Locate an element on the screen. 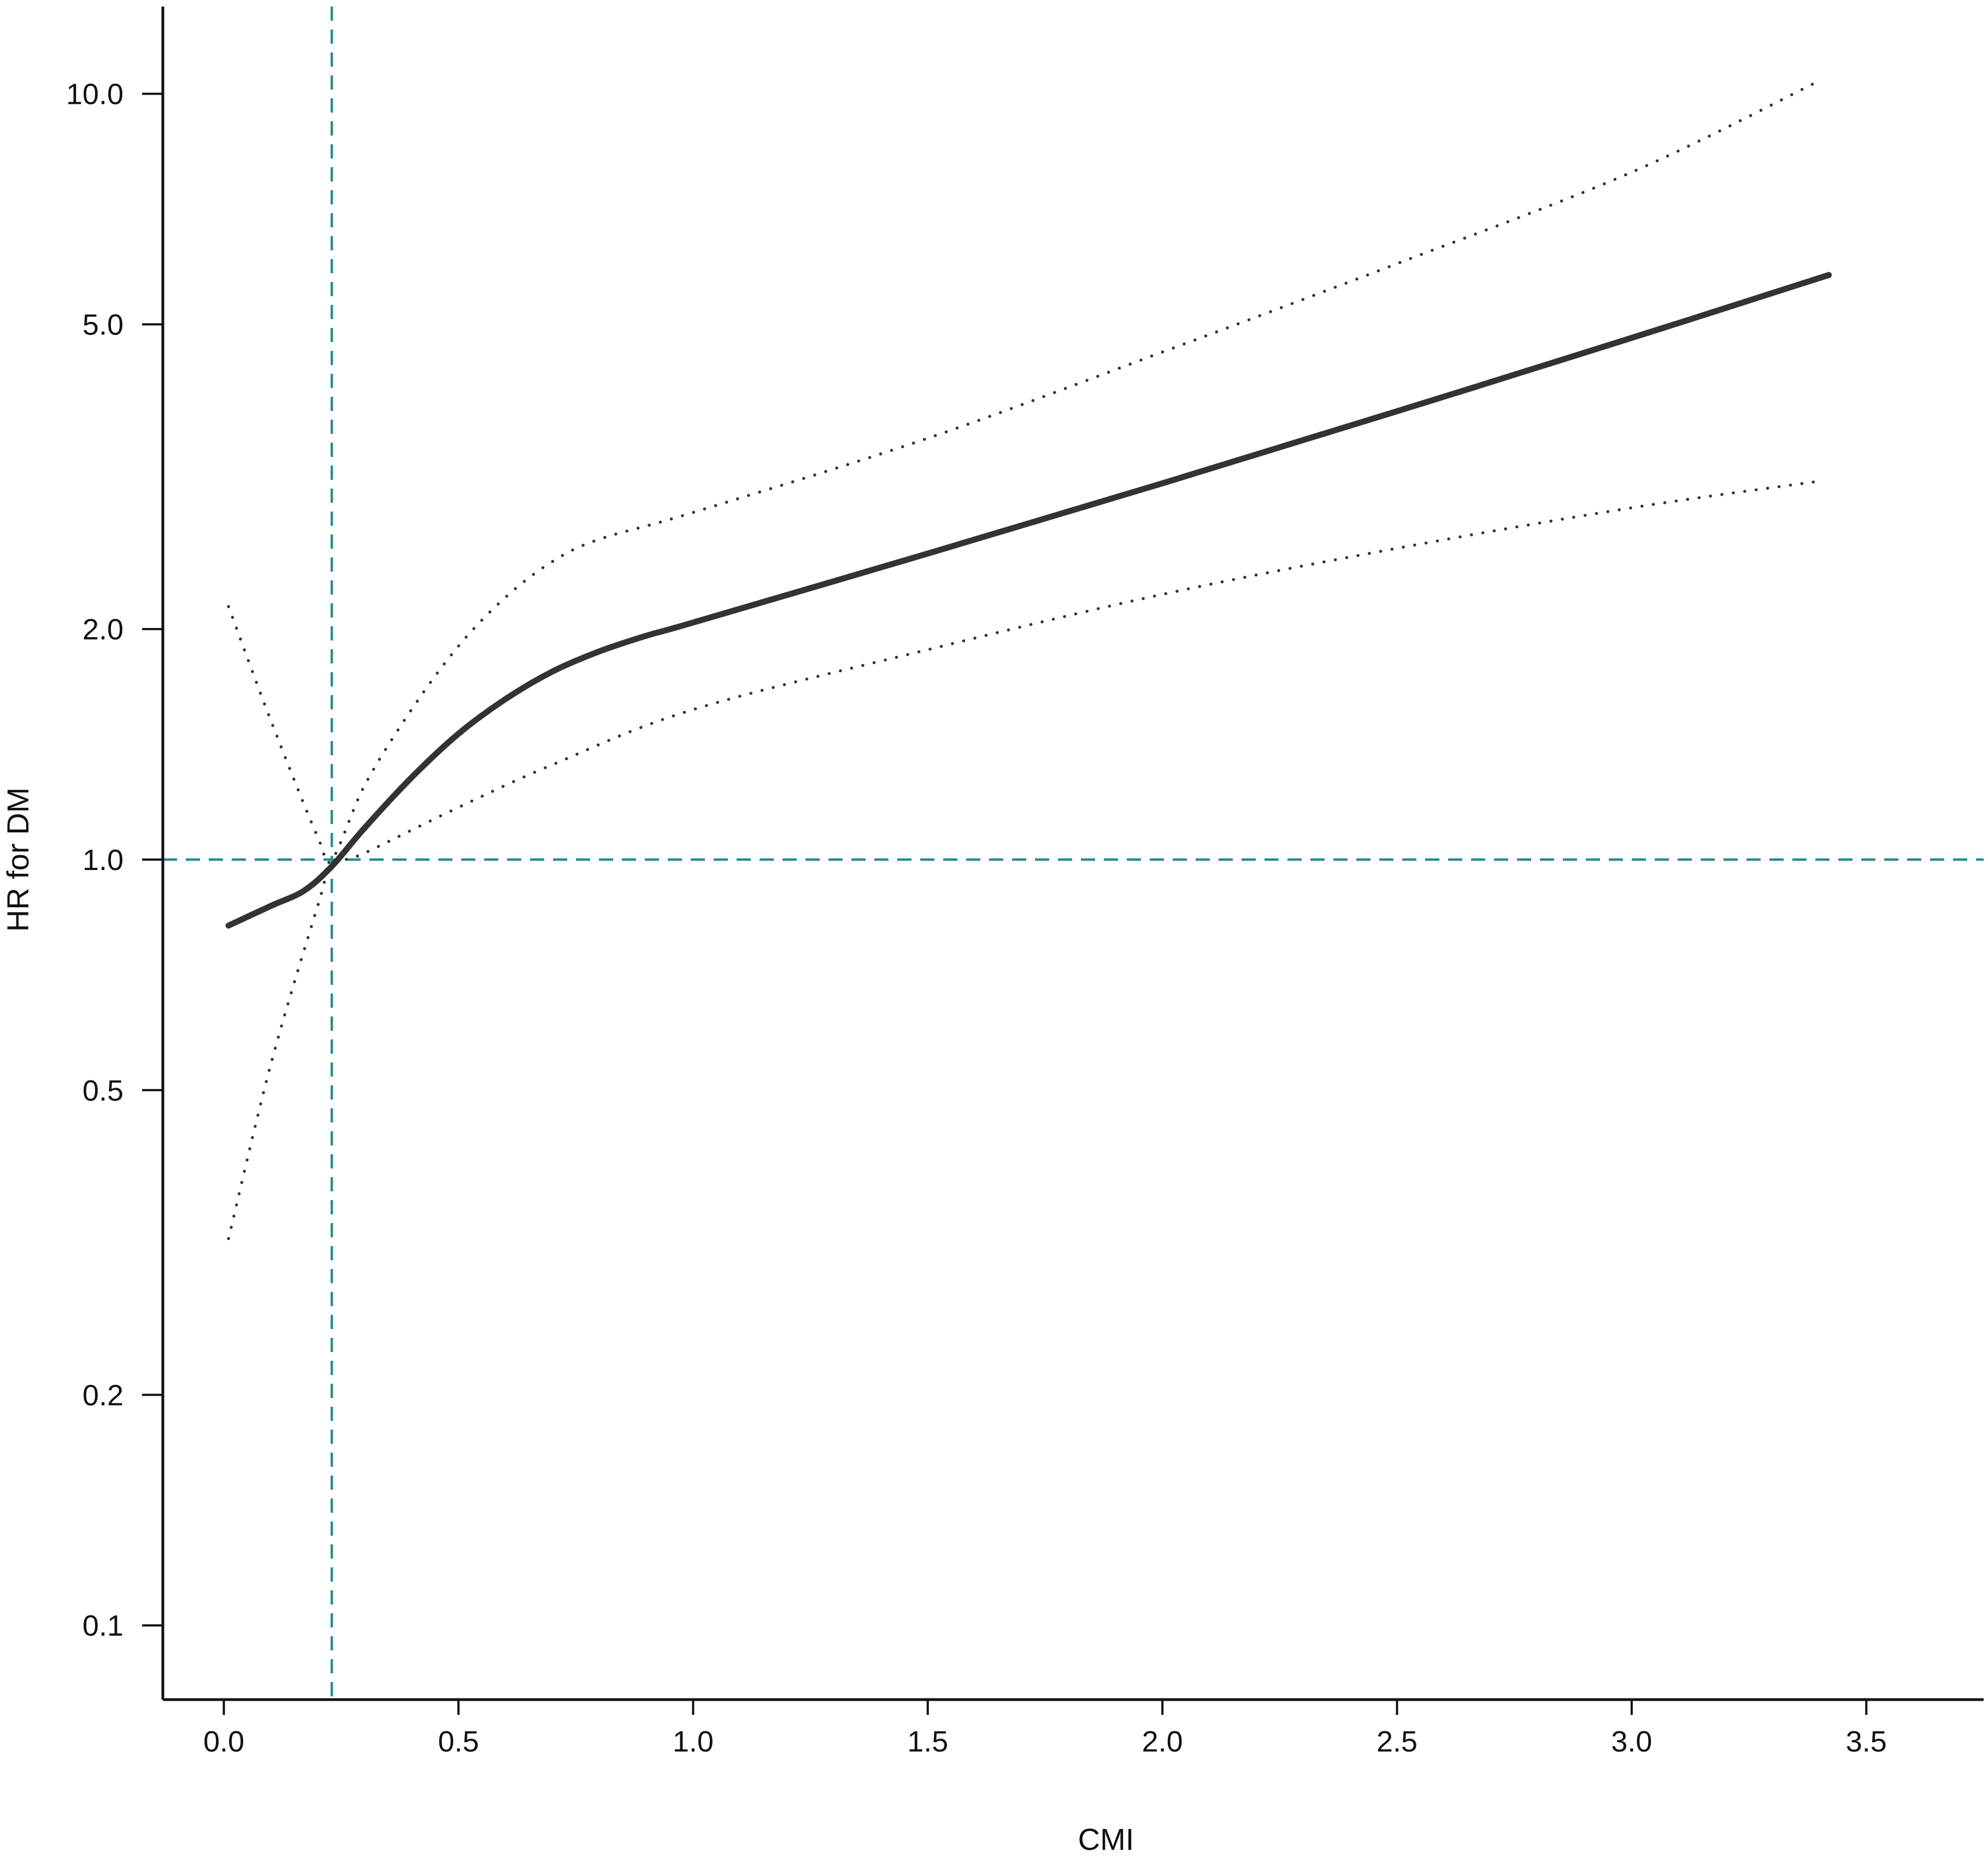 This screenshot has width=1988, height=1863. x-tick-label: 1.0 is located at coordinates (693, 1741).